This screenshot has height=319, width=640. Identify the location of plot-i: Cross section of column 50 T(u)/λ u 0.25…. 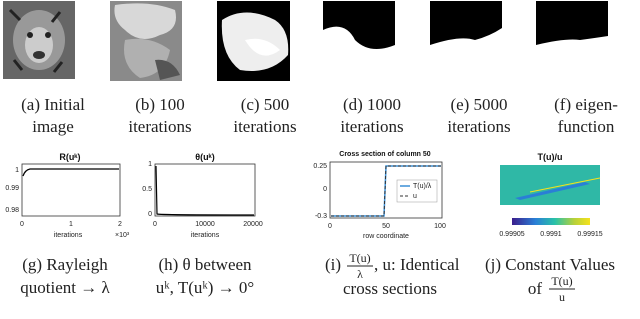
(379, 195).